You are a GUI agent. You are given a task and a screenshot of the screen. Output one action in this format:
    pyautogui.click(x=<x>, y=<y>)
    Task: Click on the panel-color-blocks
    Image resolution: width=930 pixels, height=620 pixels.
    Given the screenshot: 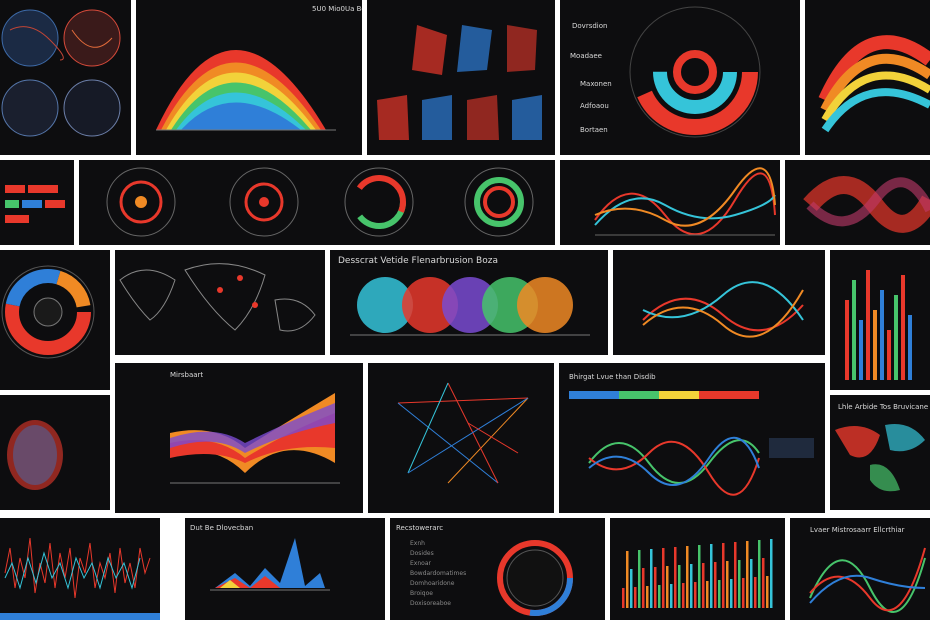 What is the action you would take?
    pyautogui.click(x=37, y=202)
    